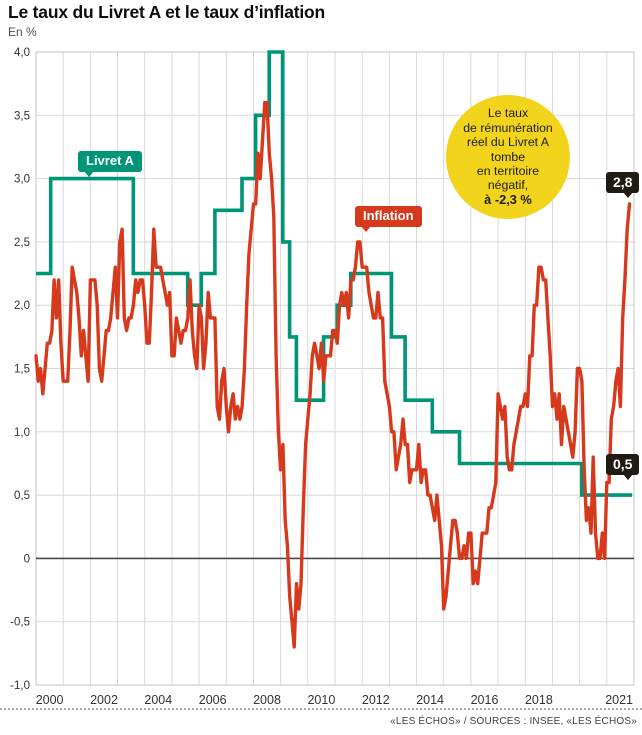  I want to click on y-tick-label: 3,0, so click(22, 180).